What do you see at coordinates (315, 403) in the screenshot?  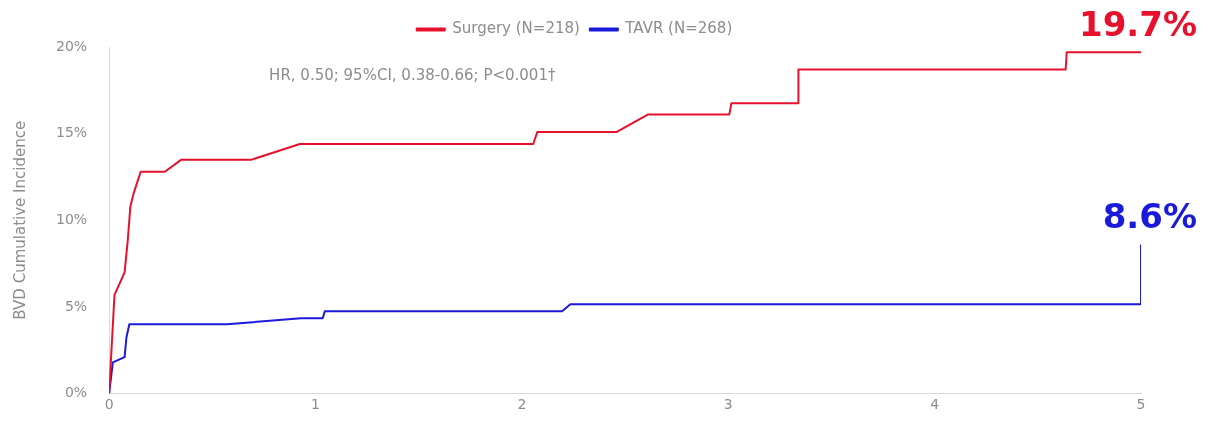 I see `x-tick-label: 1` at bounding box center [315, 403].